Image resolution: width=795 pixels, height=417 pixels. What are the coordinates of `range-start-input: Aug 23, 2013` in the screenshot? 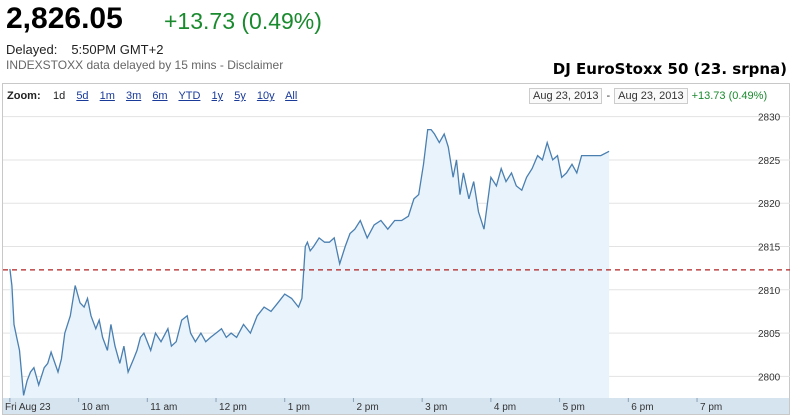 It's located at (566, 96).